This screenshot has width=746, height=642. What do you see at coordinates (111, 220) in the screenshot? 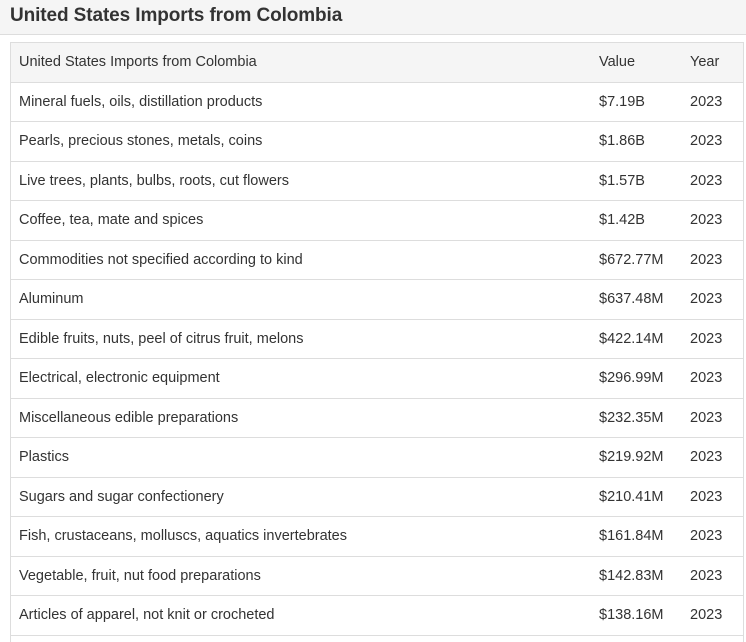
I see `row-name-link: Coffee, tea, mate and spices` at bounding box center [111, 220].